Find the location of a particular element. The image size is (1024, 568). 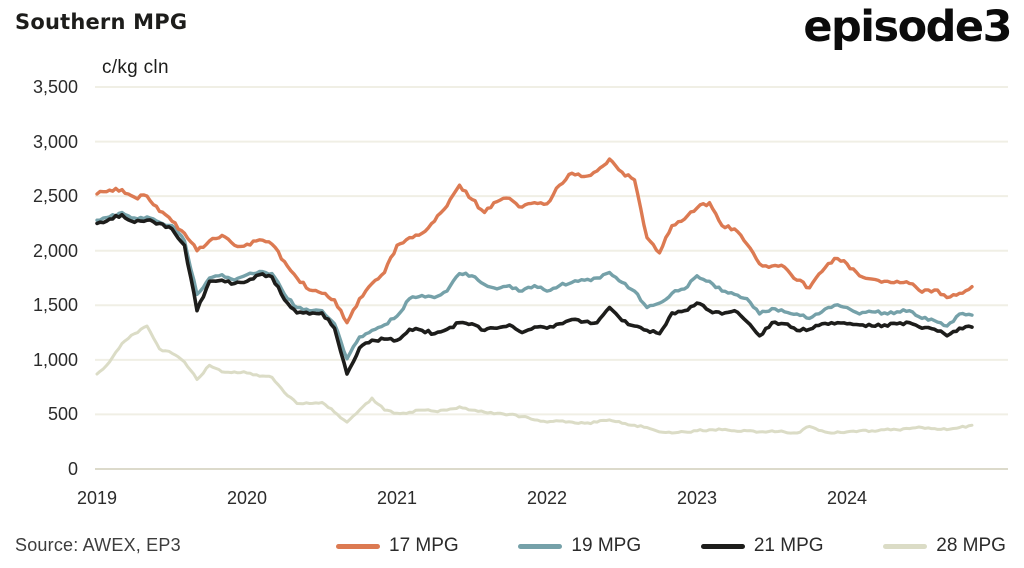

legend-label-28-mpg: 28 MPG is located at coordinates (971, 545).